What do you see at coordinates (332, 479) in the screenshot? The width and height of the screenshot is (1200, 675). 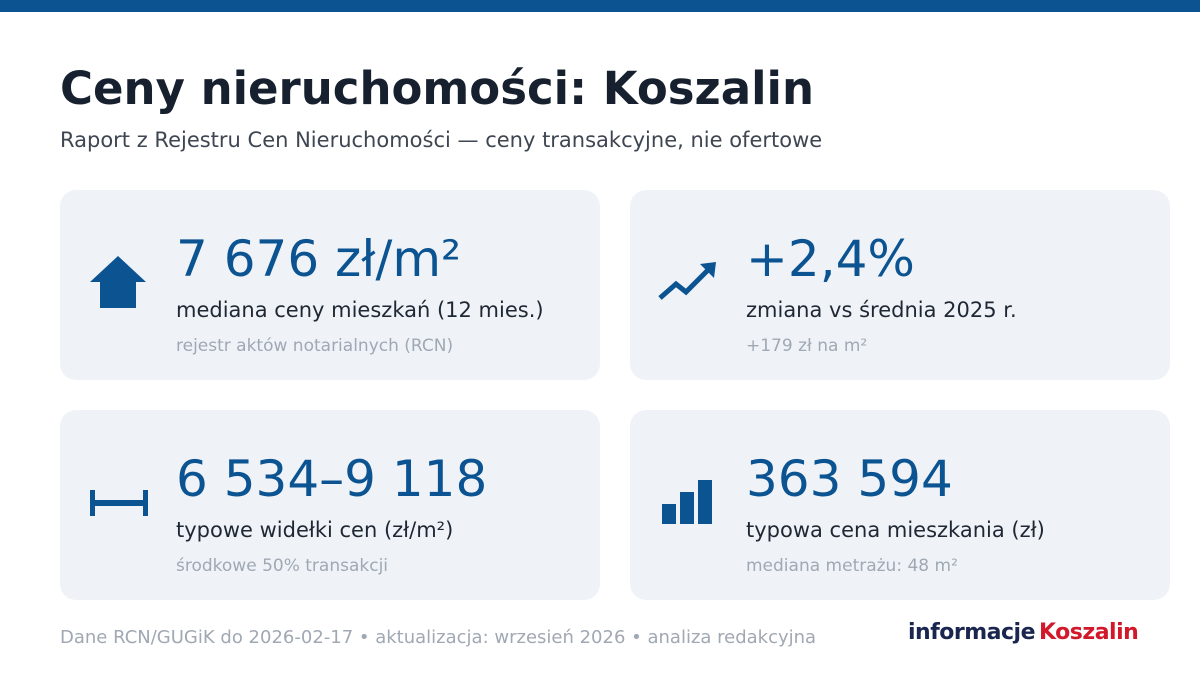 I see `stat-value: 6 534–9 118` at bounding box center [332, 479].